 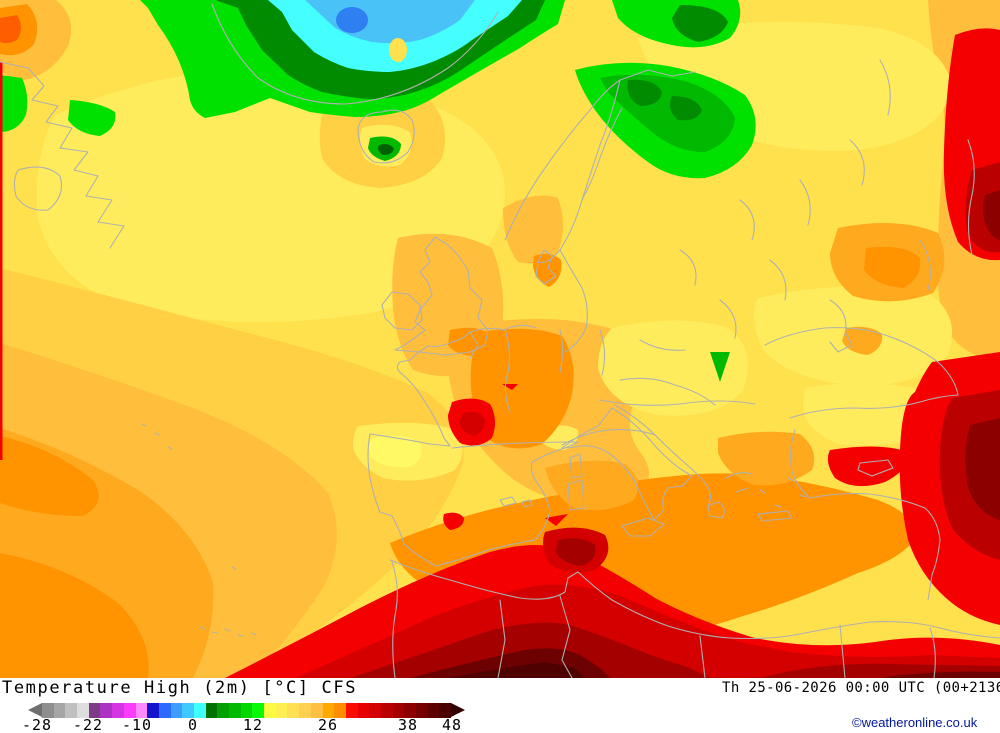 What do you see at coordinates (874, 406) in the screenshot?
I see `black-sea-south-coast` at bounding box center [874, 406].